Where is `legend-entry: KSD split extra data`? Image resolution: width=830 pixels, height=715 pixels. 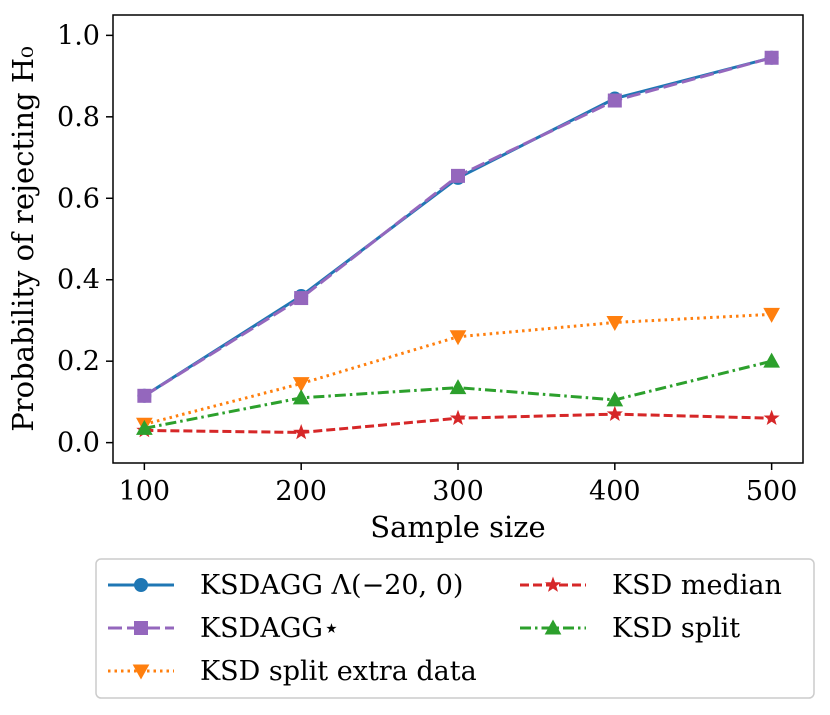 legend-entry: KSD split extra data is located at coordinates (292, 671).